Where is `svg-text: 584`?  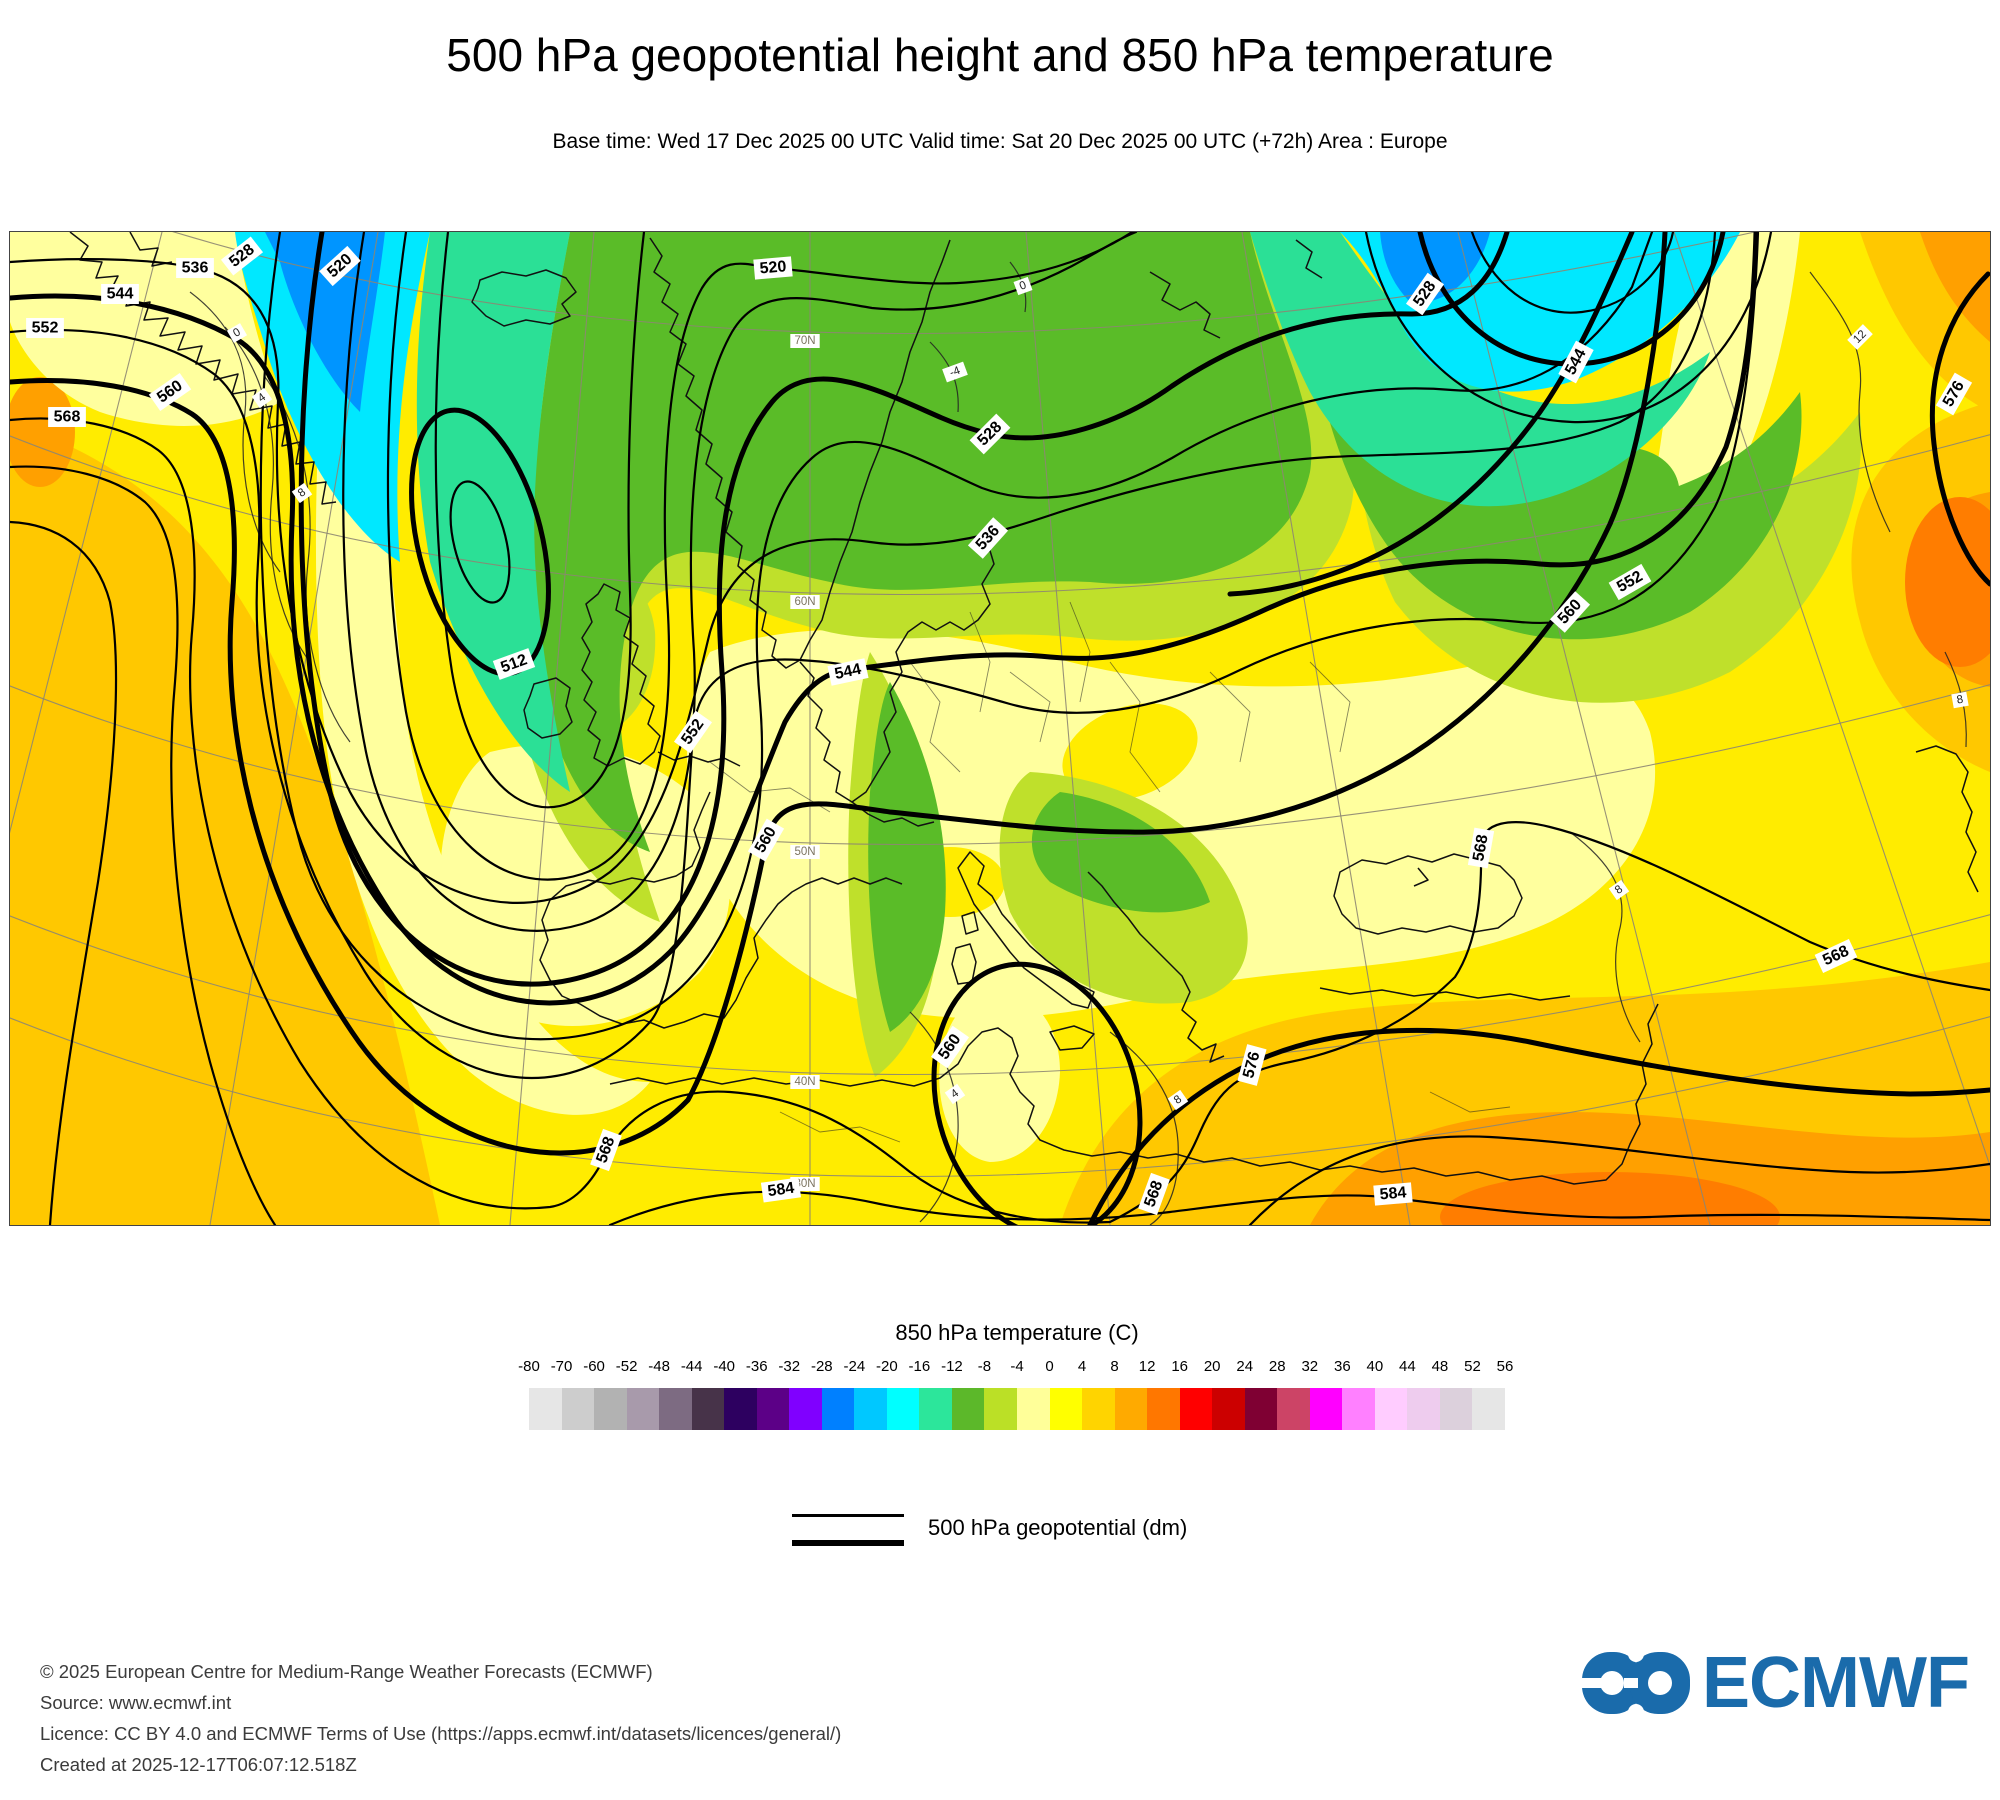
svg-text: 584 is located at coordinates (1393, 1193).